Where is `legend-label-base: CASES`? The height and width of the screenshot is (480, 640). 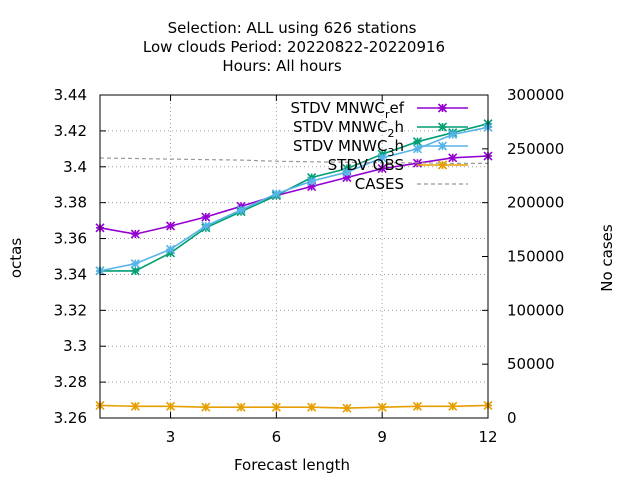 legend-label-base: CASES is located at coordinates (379, 184).